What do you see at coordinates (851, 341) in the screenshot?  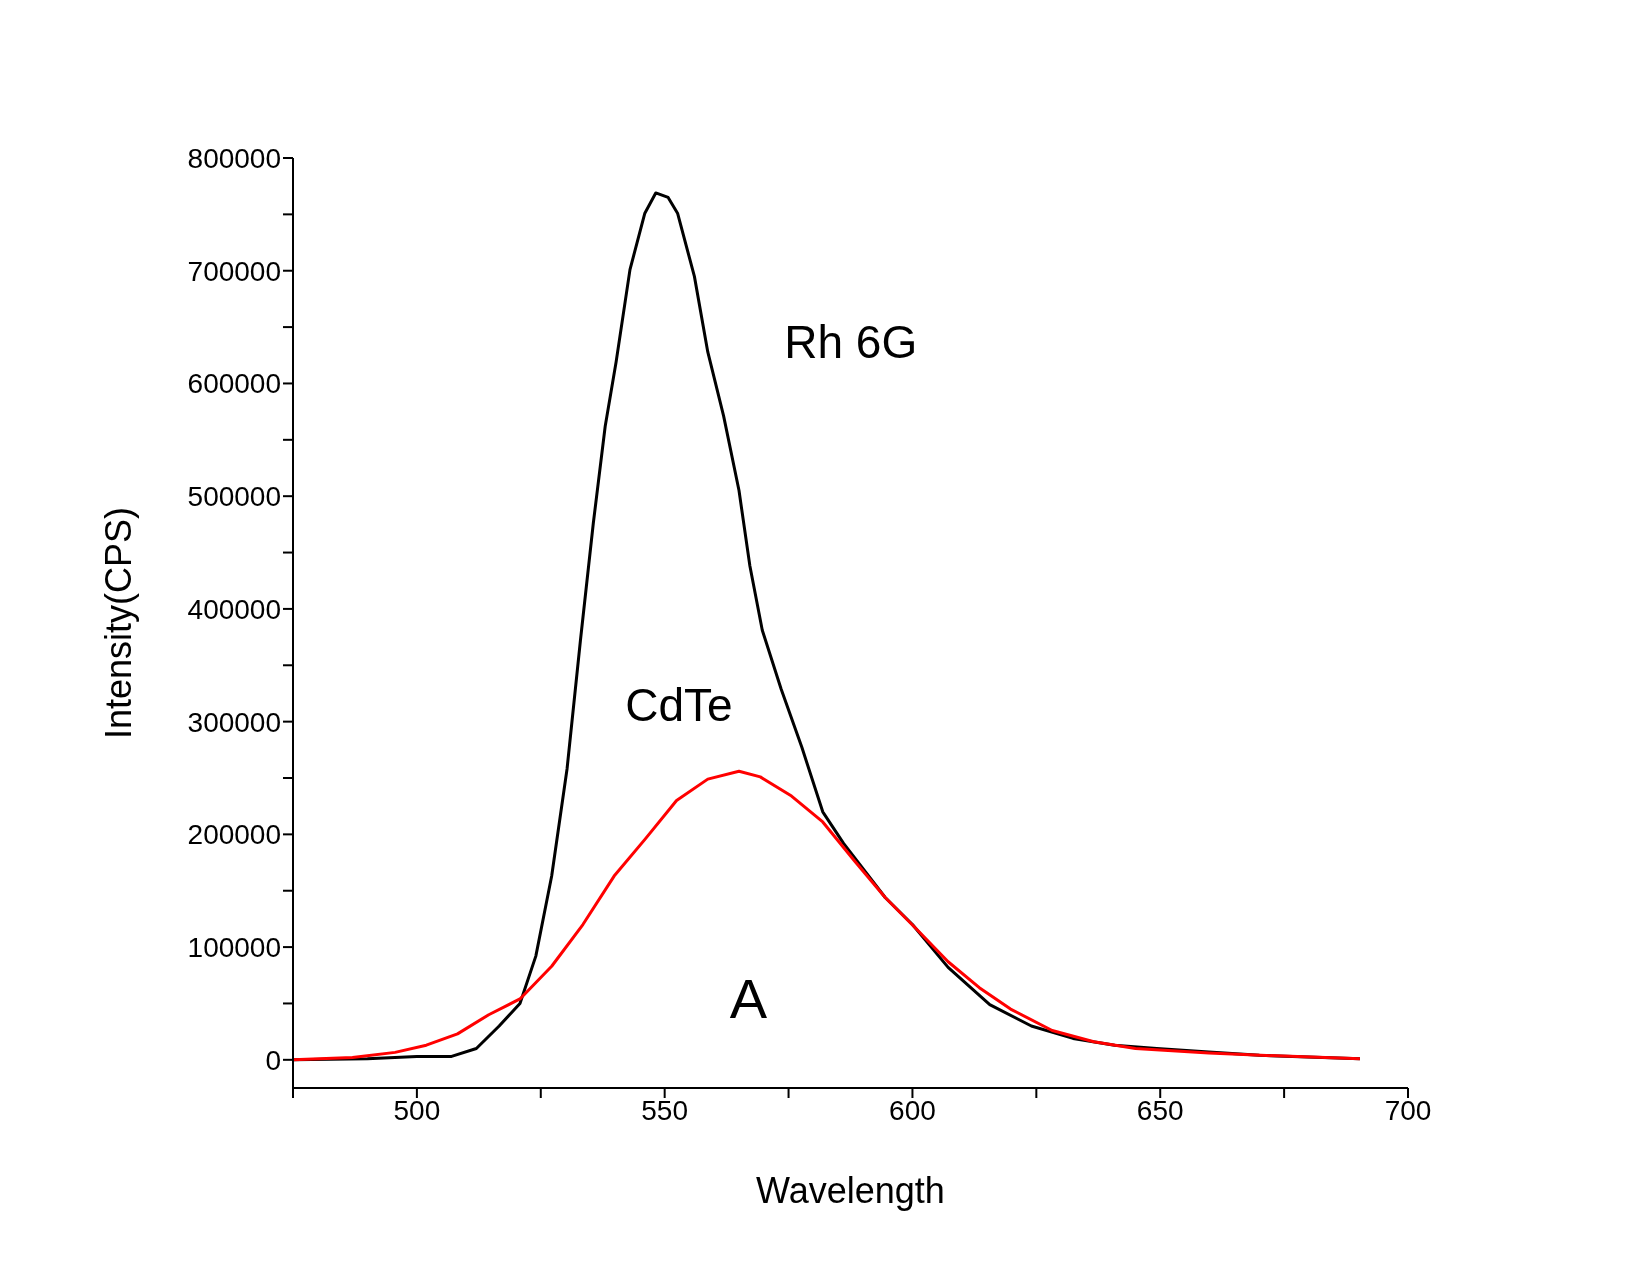 I see `series-label: Rh 6G` at bounding box center [851, 341].